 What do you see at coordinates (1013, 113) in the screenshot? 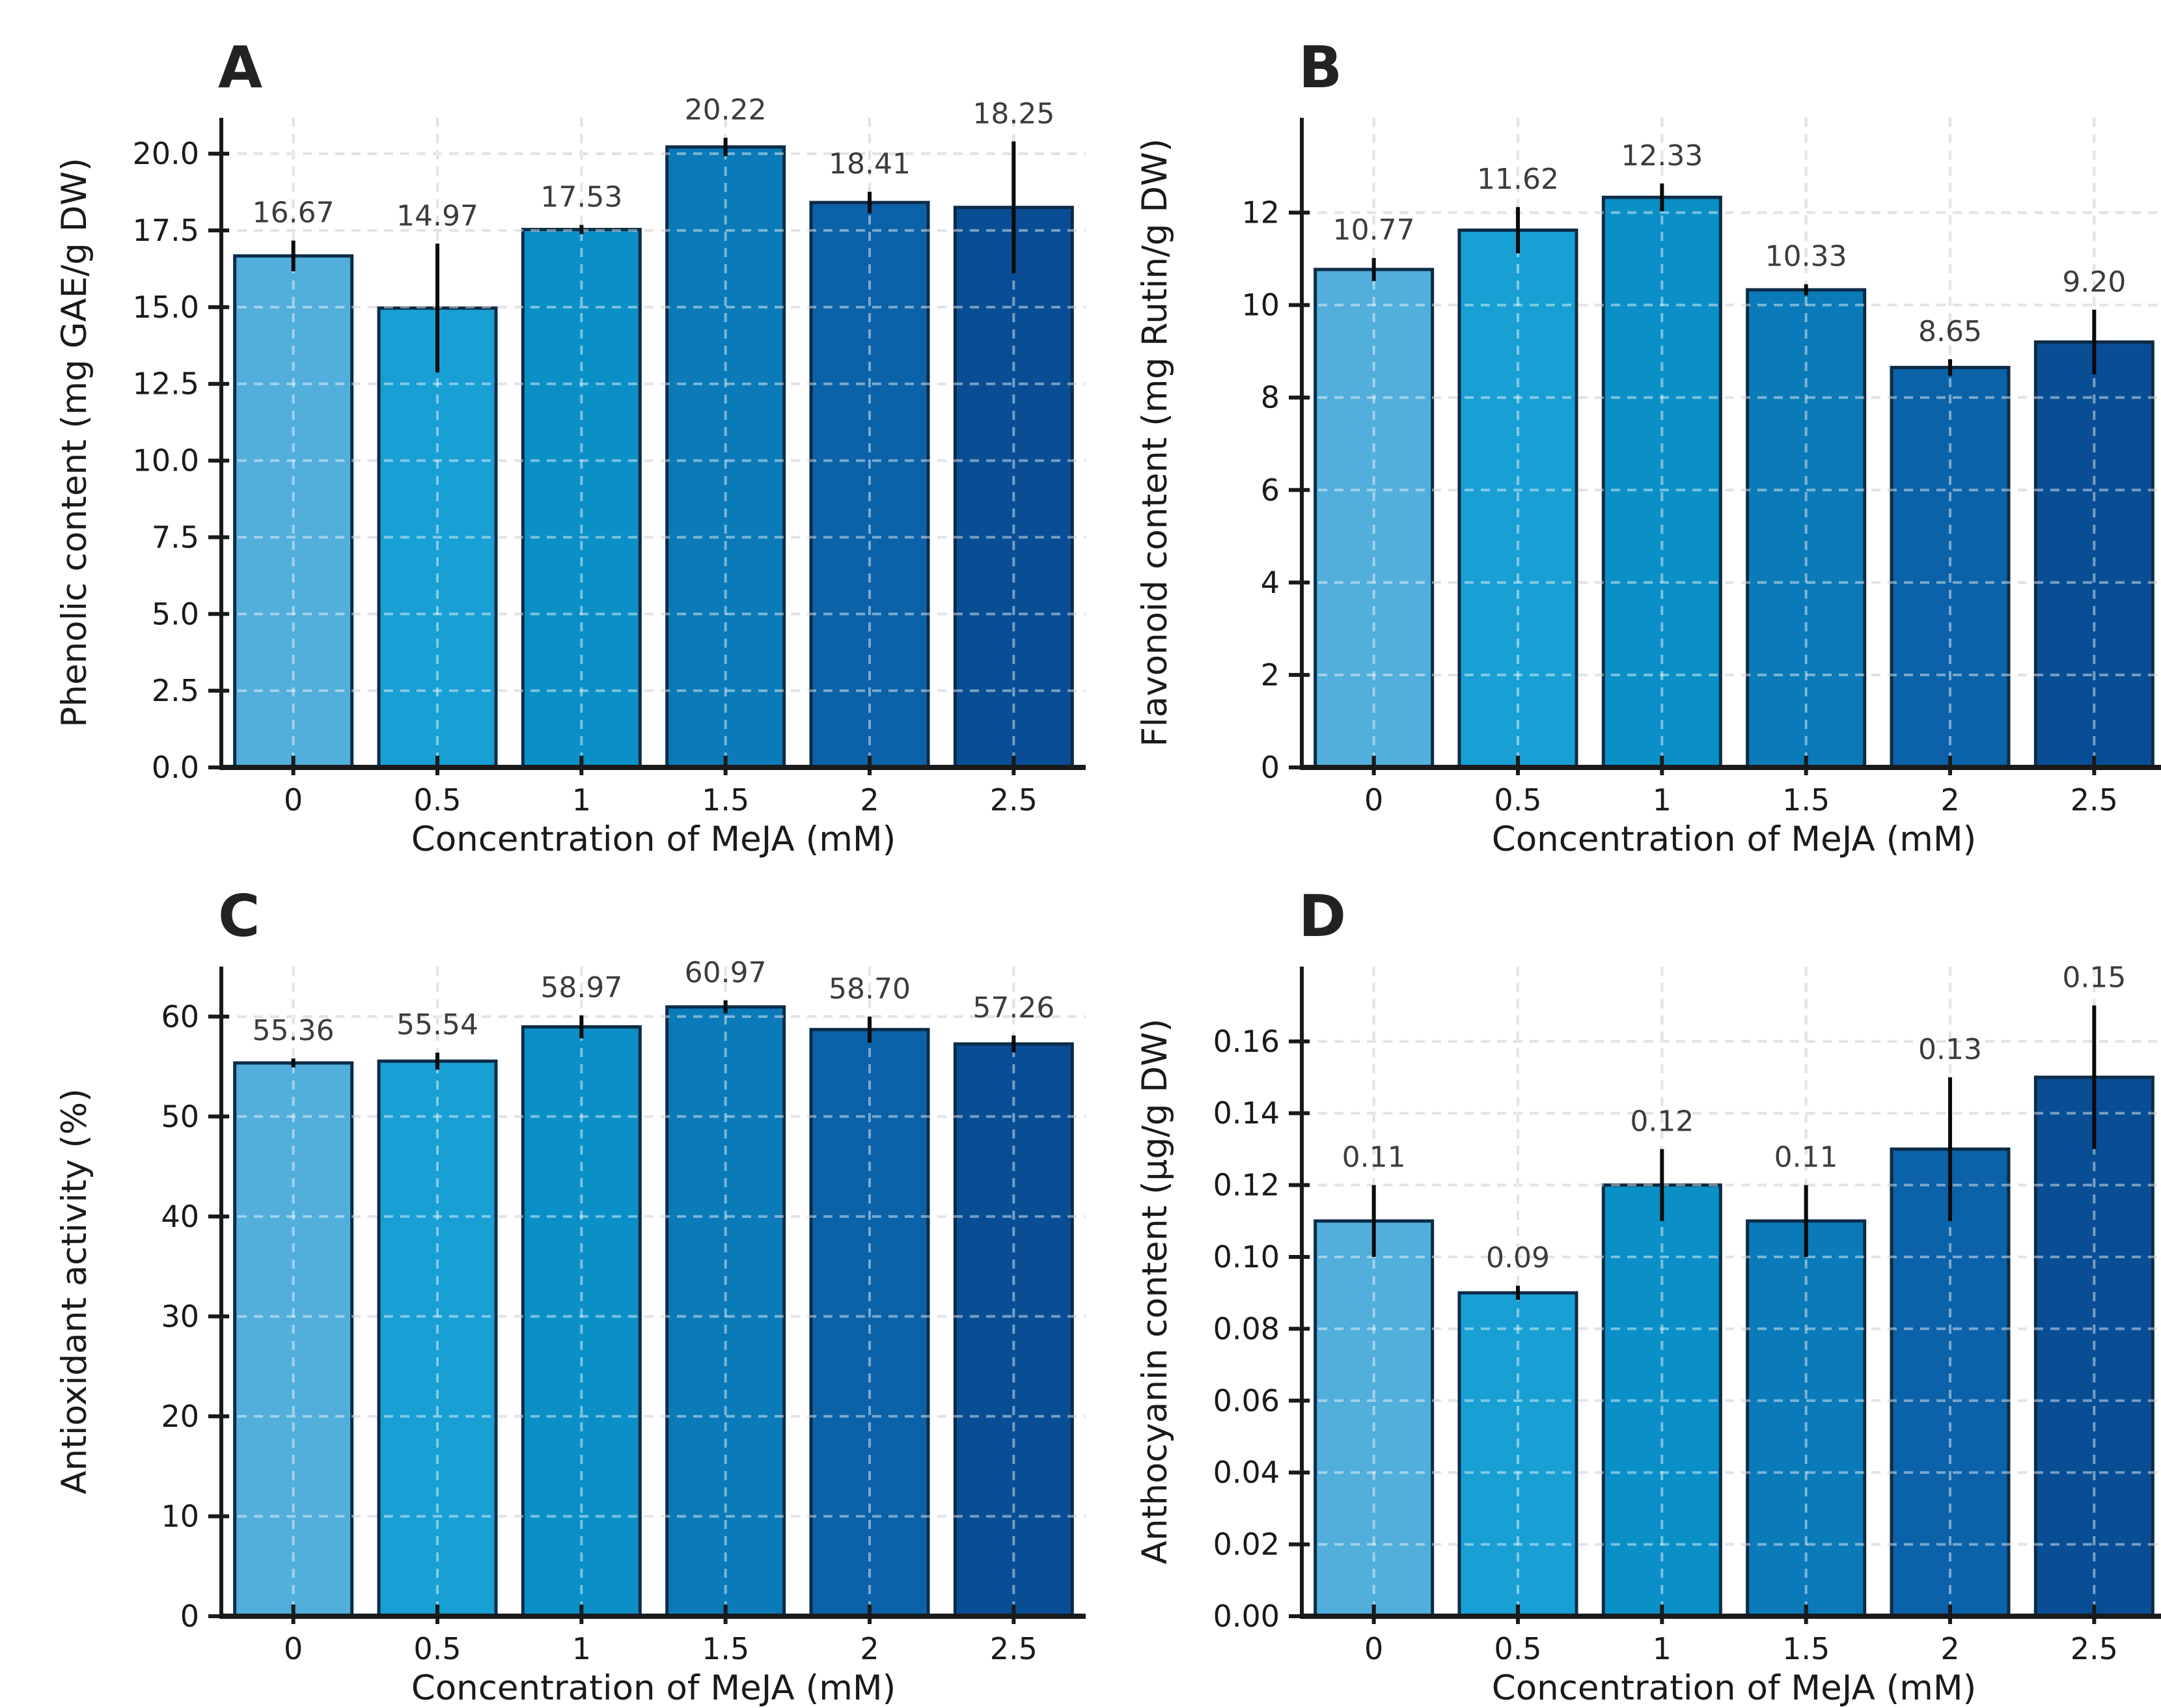
I see `value-label-2.5: 18.25` at bounding box center [1013, 113].